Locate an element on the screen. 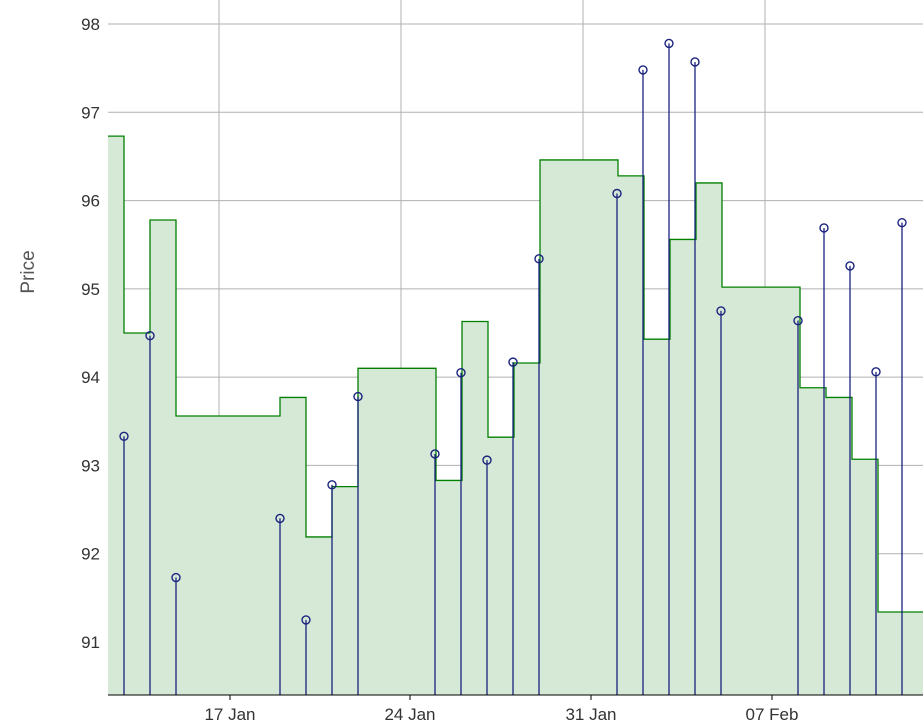 The image size is (923, 728). y-tick-label: 91 is located at coordinates (90, 642).